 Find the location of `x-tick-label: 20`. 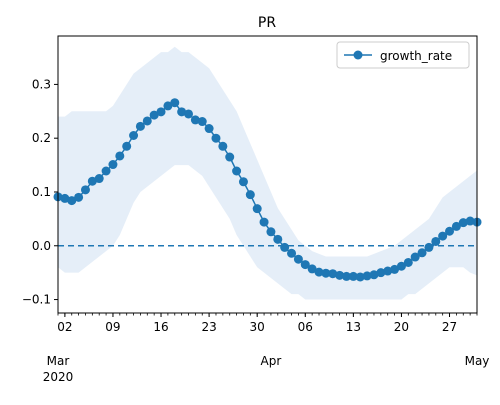

x-tick-label: 20 is located at coordinates (401, 327).